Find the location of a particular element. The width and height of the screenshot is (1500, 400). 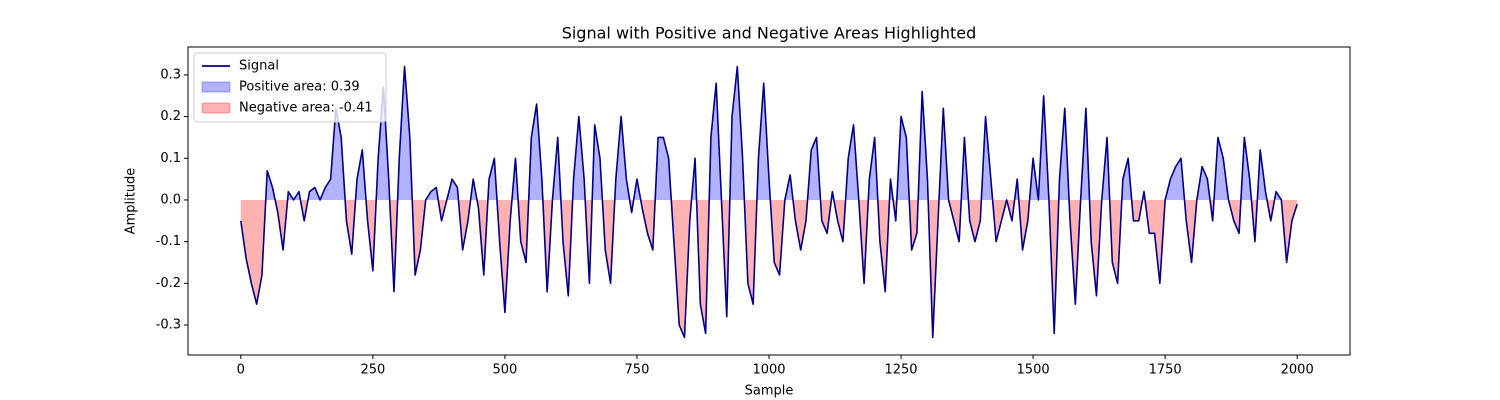

x-tick-label: 750 is located at coordinates (637, 370).